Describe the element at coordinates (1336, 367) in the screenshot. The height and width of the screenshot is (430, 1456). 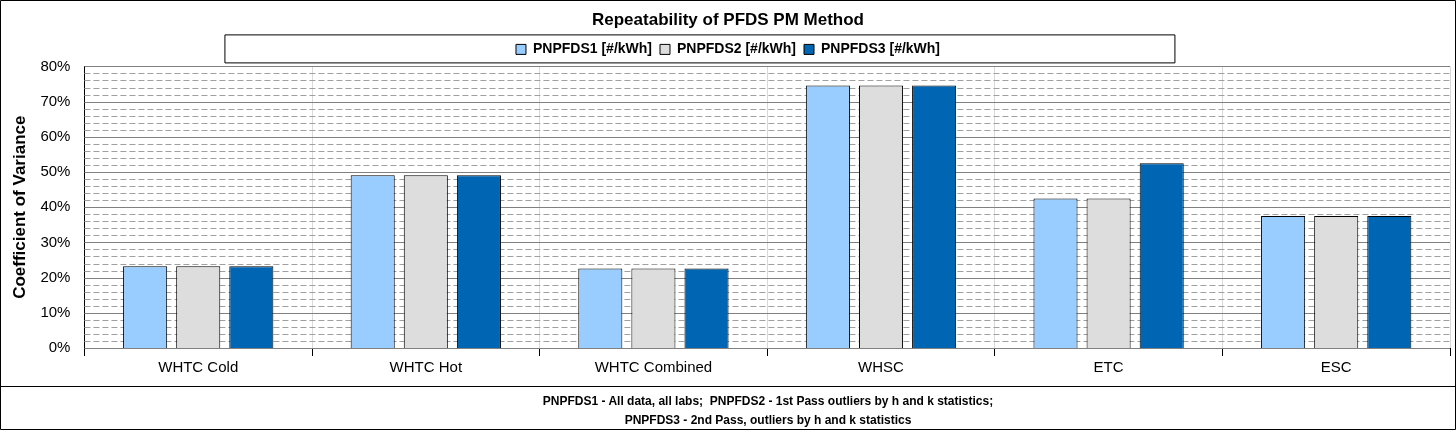
I see `x-tick-label: ESC` at that location.